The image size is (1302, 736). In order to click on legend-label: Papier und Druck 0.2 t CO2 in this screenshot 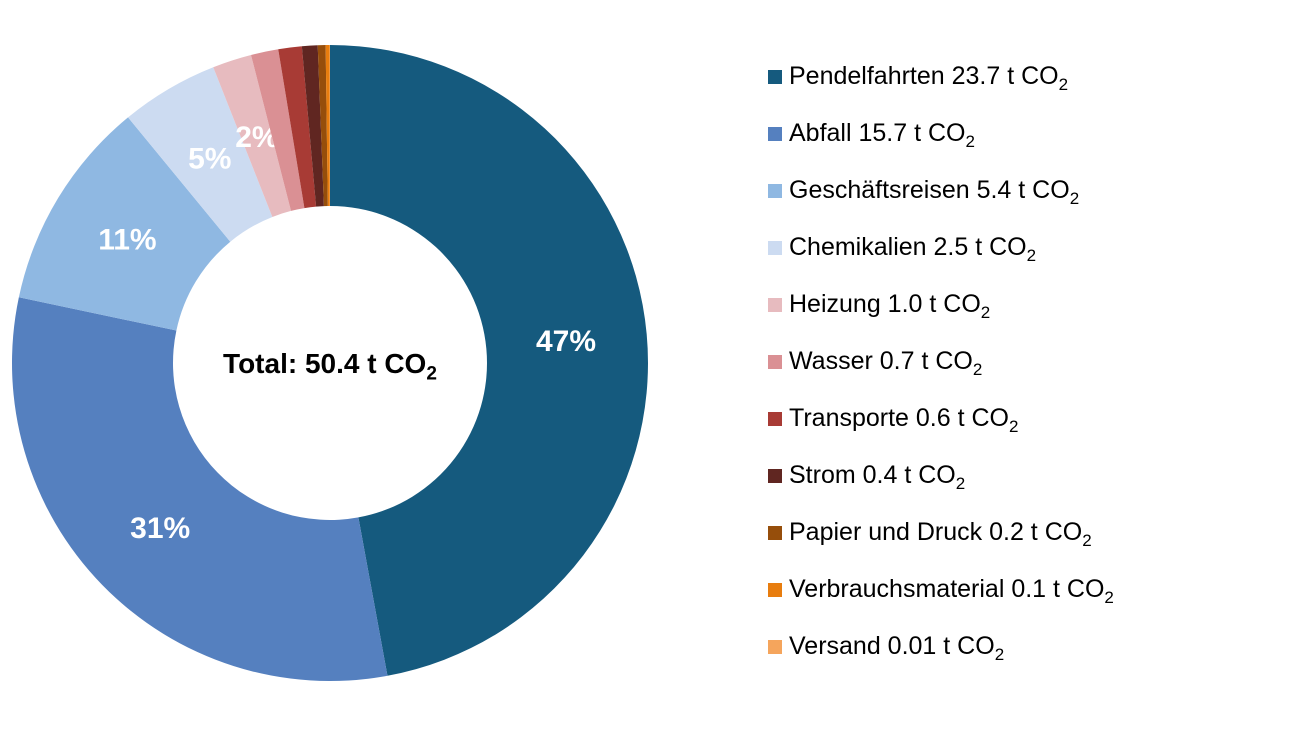, I will do `click(940, 534)`.